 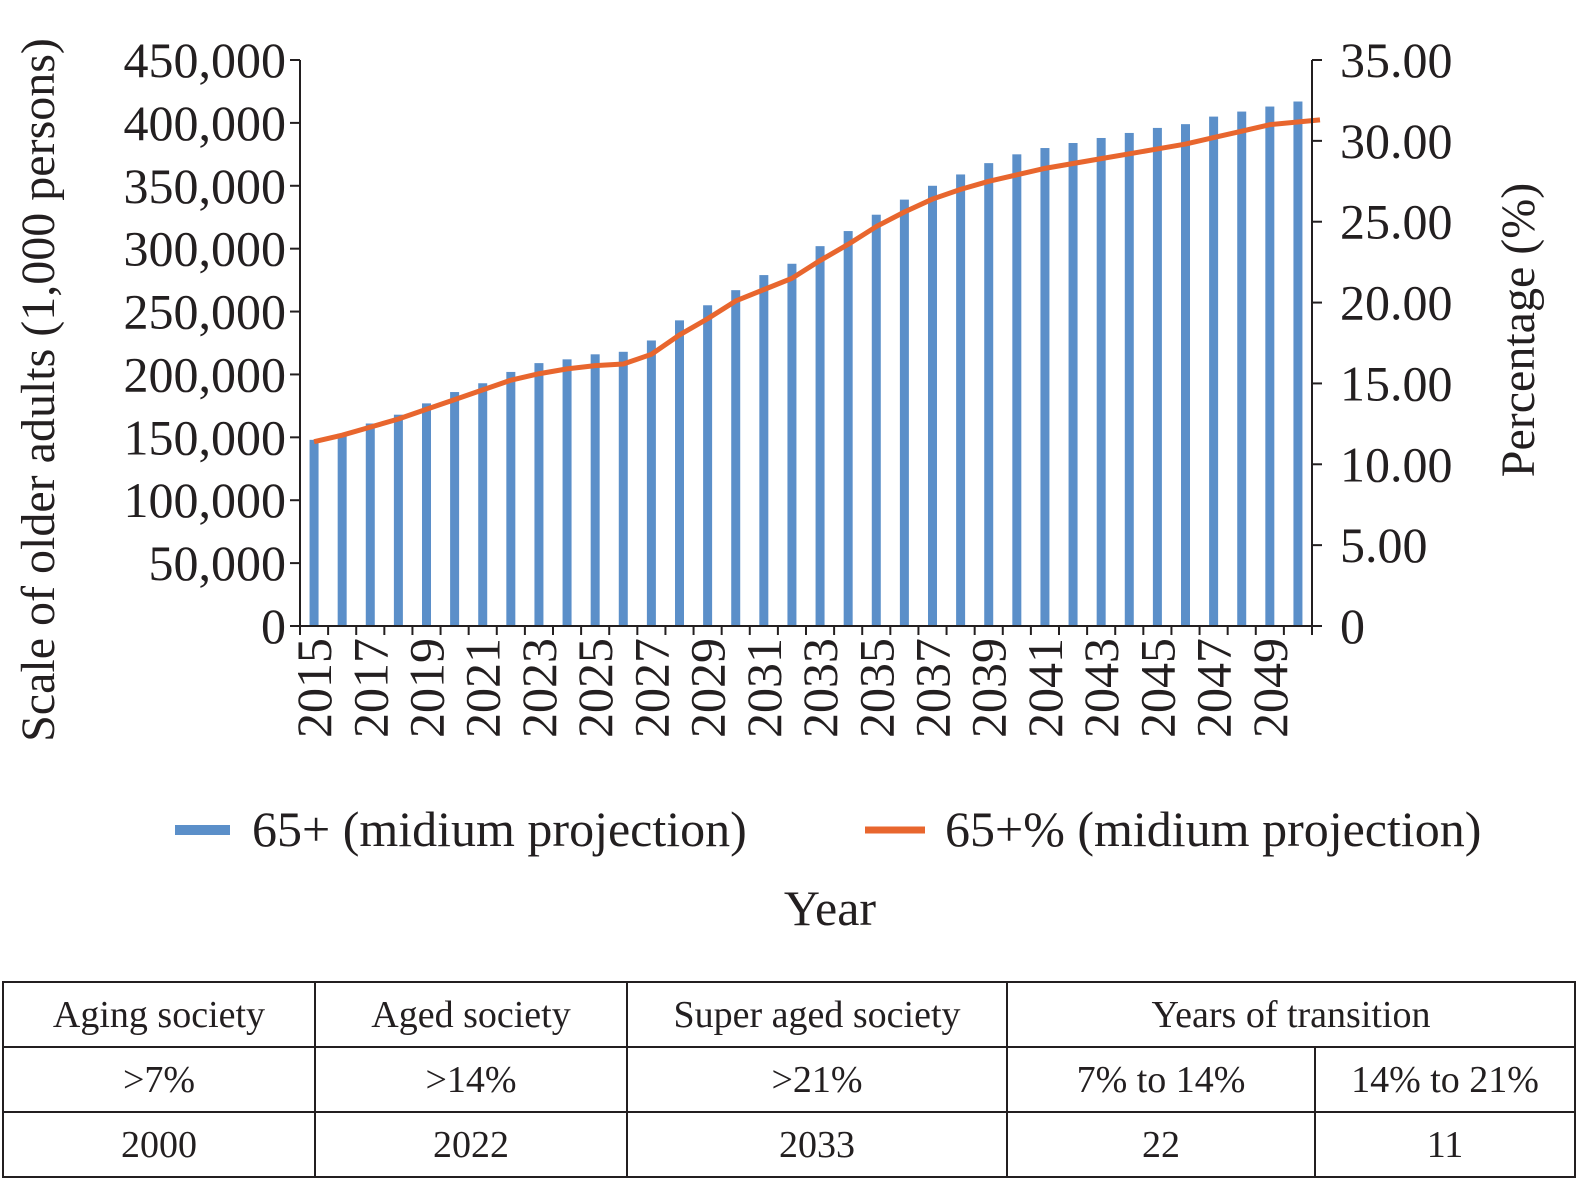 I want to click on right-y-ticks: 0 5.00 10.00 15.00 20.00 25.00 30.00 35.00, so click(x=1382, y=343).